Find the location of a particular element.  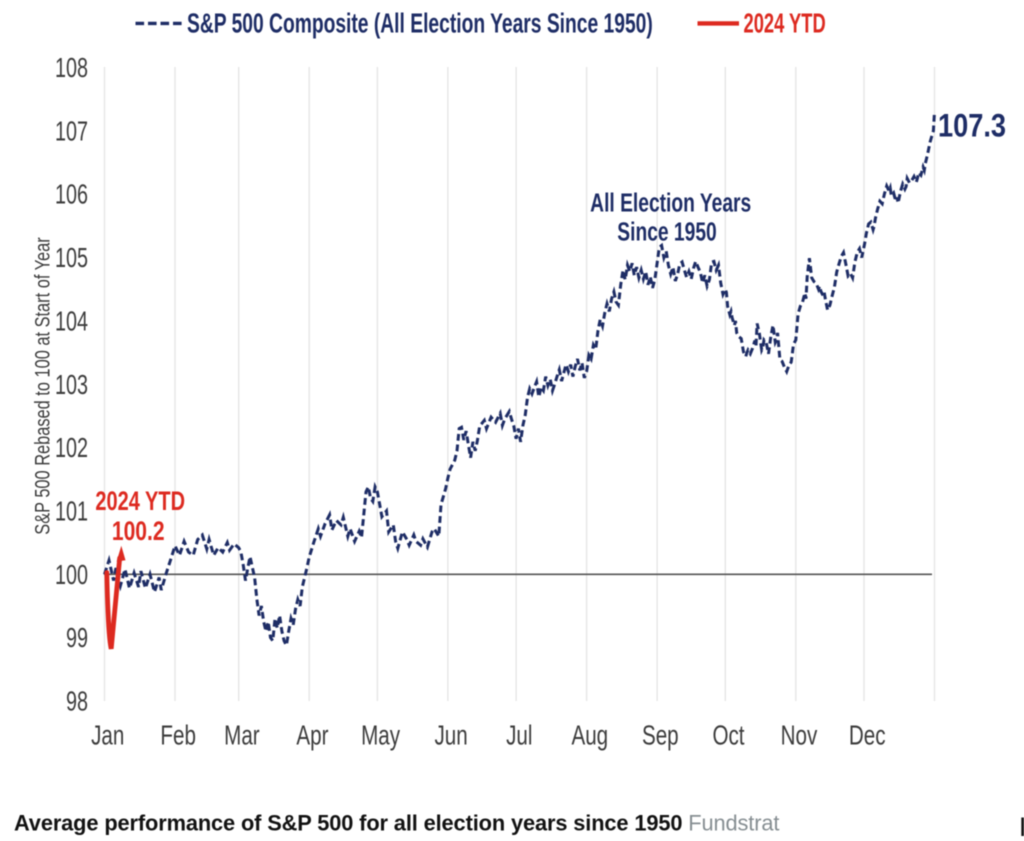

svg-text: 106 is located at coordinates (71, 195).